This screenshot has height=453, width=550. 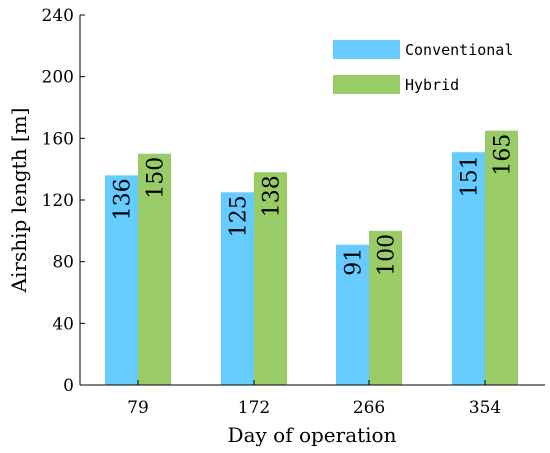 What do you see at coordinates (63, 324) in the screenshot?
I see `y-tick-label: 40` at bounding box center [63, 324].